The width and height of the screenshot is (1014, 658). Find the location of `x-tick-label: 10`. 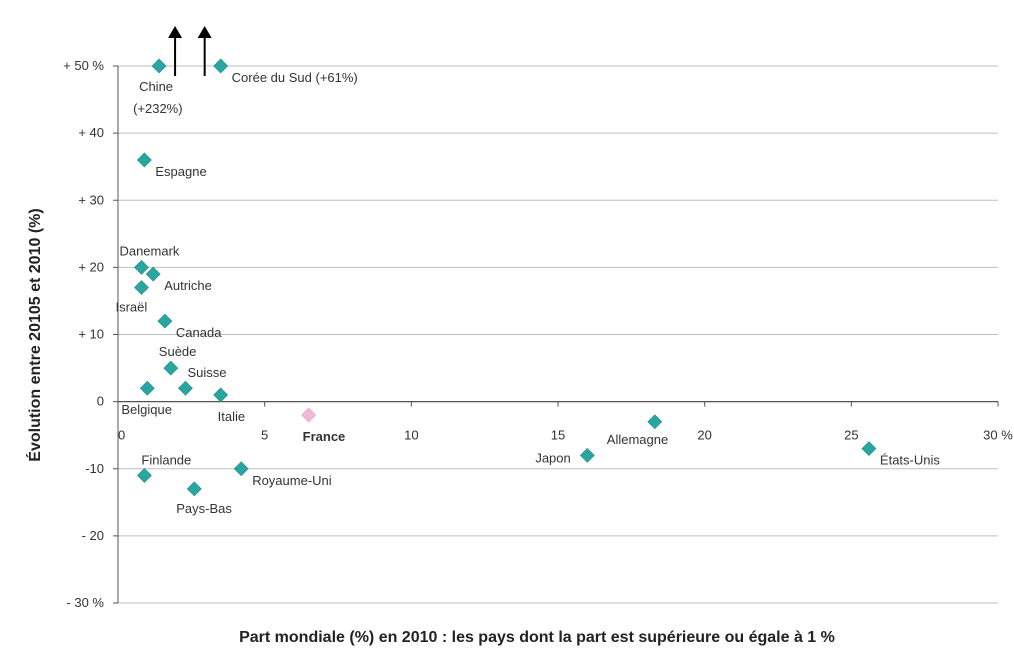

x-tick-label: 10 is located at coordinates (411, 435).